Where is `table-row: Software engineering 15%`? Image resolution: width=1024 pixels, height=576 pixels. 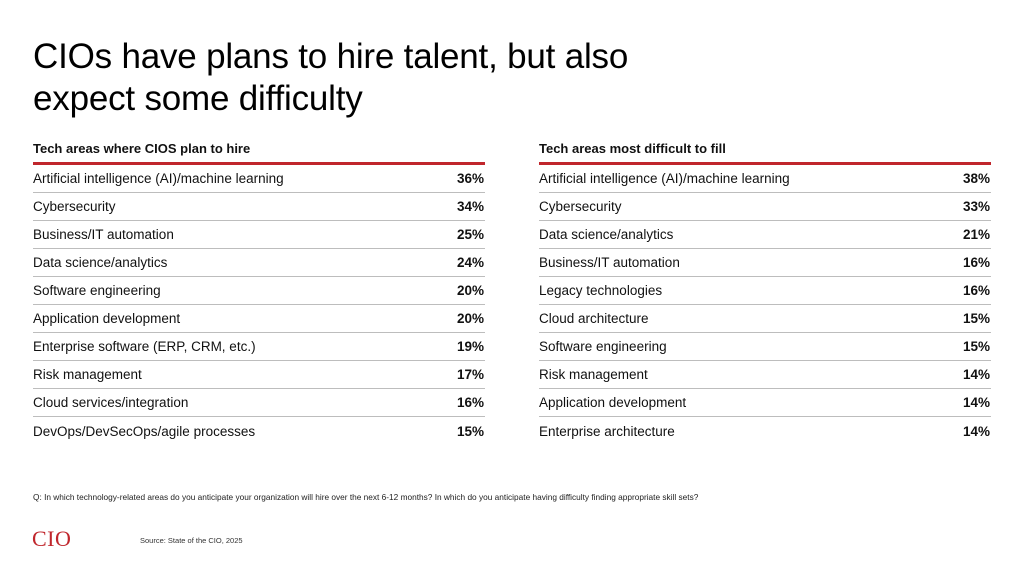 table-row: Software engineering 15% is located at coordinates (765, 347).